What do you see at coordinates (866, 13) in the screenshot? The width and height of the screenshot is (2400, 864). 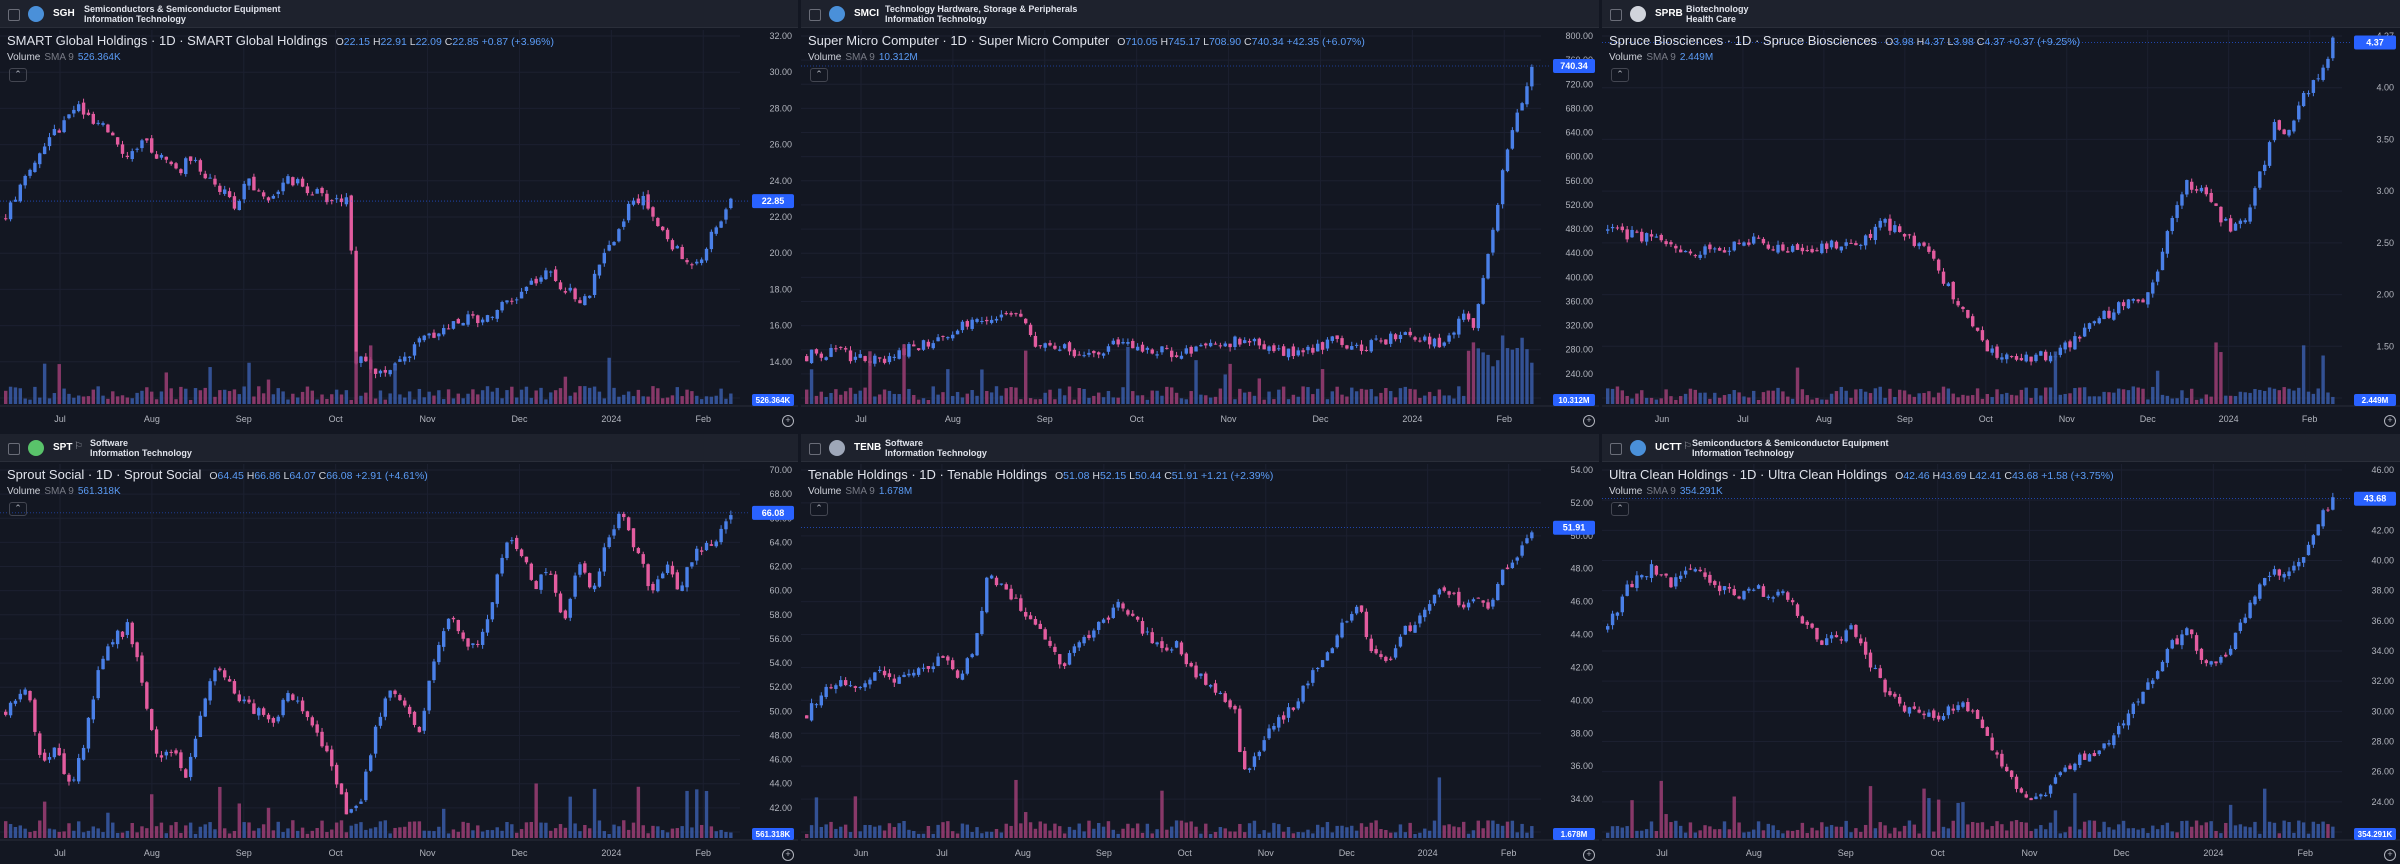 I see `ticker-symbol: SMCI` at bounding box center [866, 13].